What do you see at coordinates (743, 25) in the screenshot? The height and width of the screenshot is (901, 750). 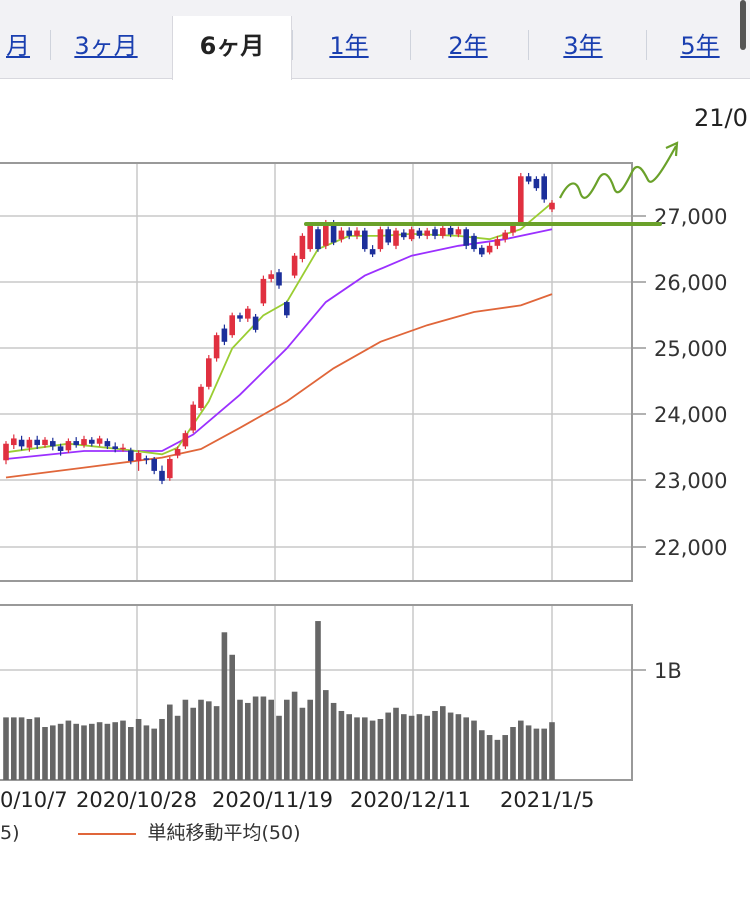 I see `scrollbar` at bounding box center [743, 25].